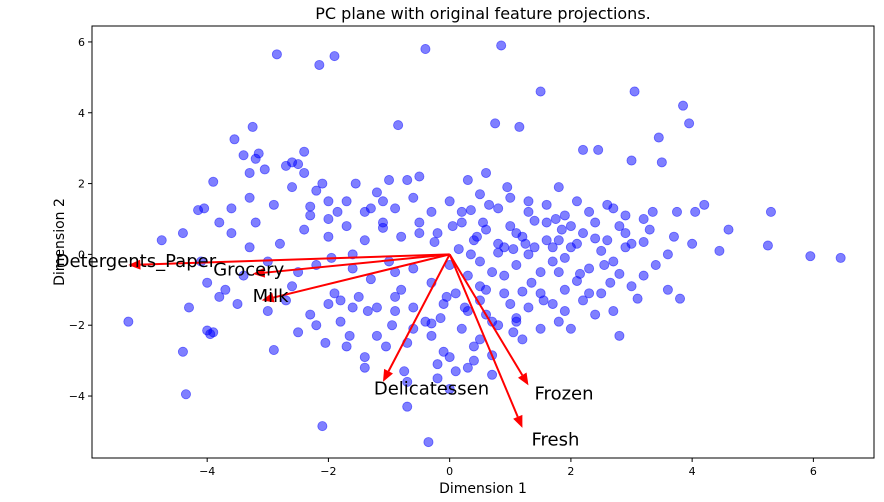 This screenshot has width=884, height=502. I want to click on y-tick-label: 0, so click(81, 254).